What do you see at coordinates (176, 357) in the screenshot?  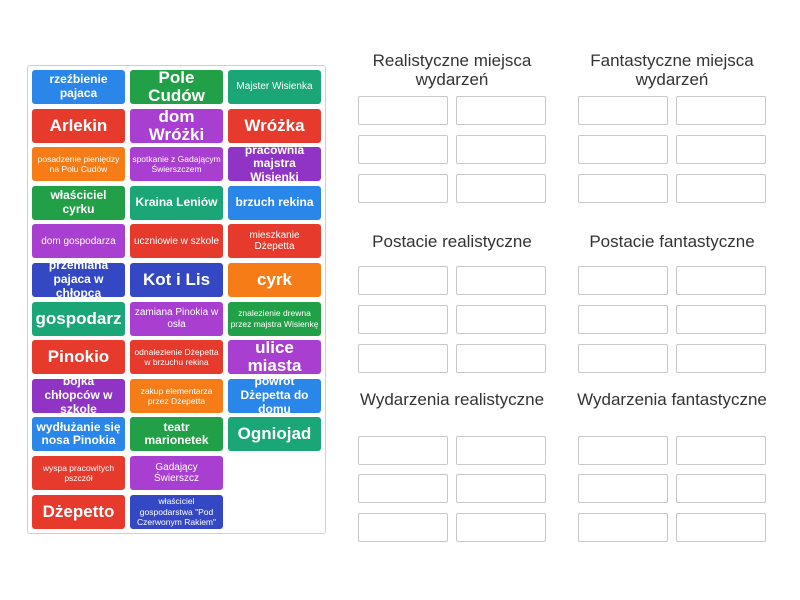 I see `answer-tile: odnalezienie Dżepetta w brzuchu rekina` at bounding box center [176, 357].